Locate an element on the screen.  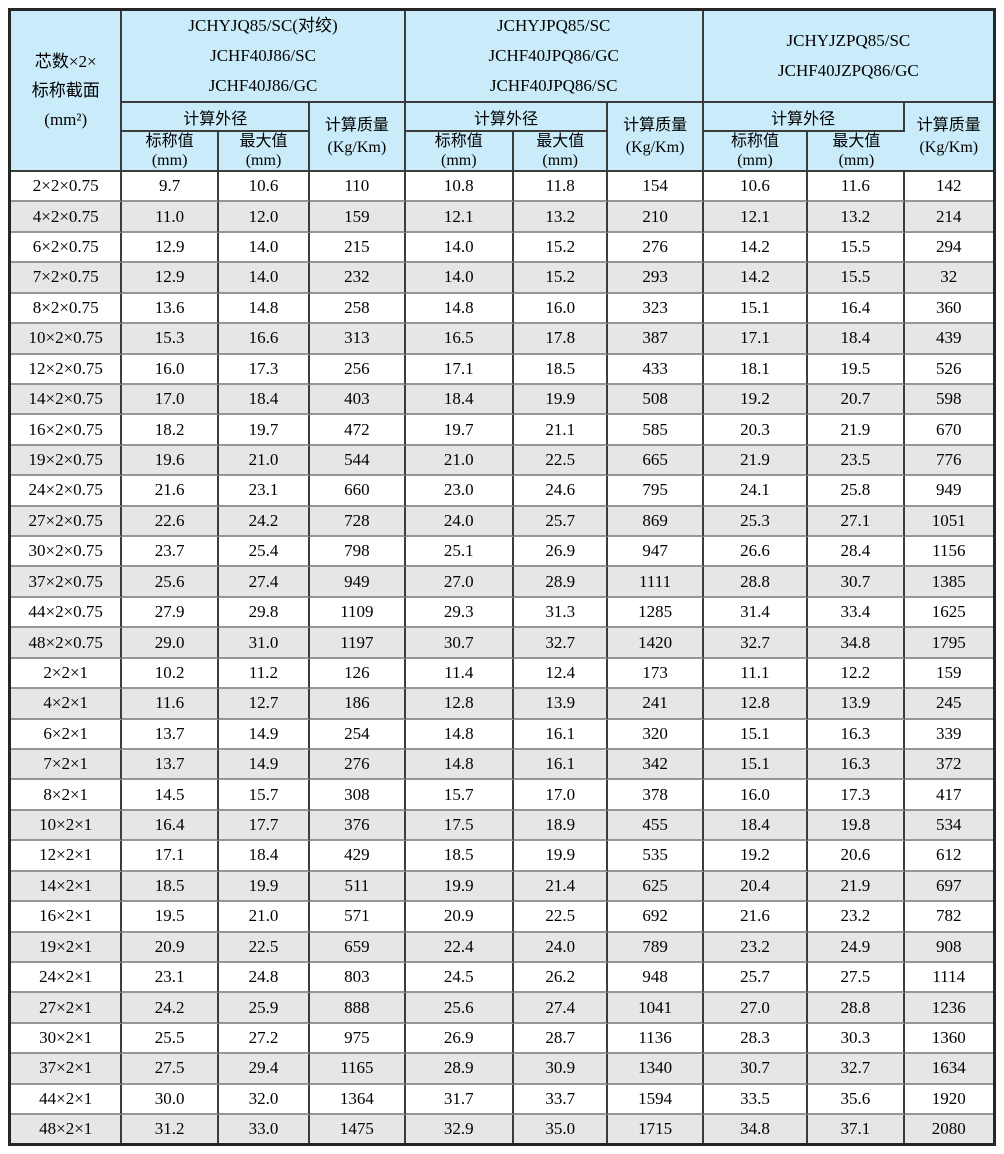
value-cell: 19.5 is located at coordinates (170, 917).